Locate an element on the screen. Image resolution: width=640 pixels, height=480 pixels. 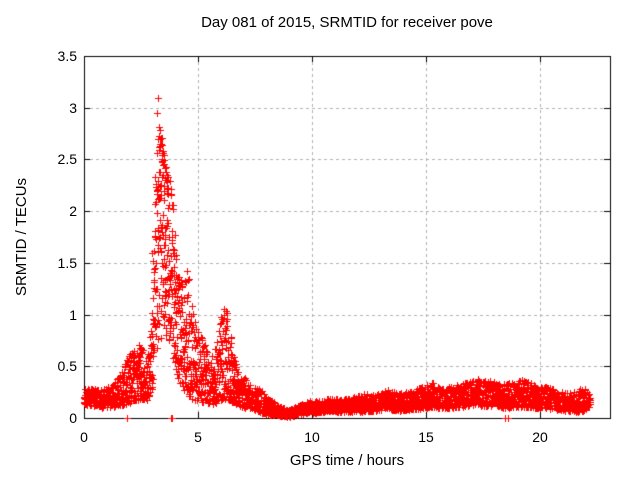
x-tick-label: 10 is located at coordinates (312, 437).